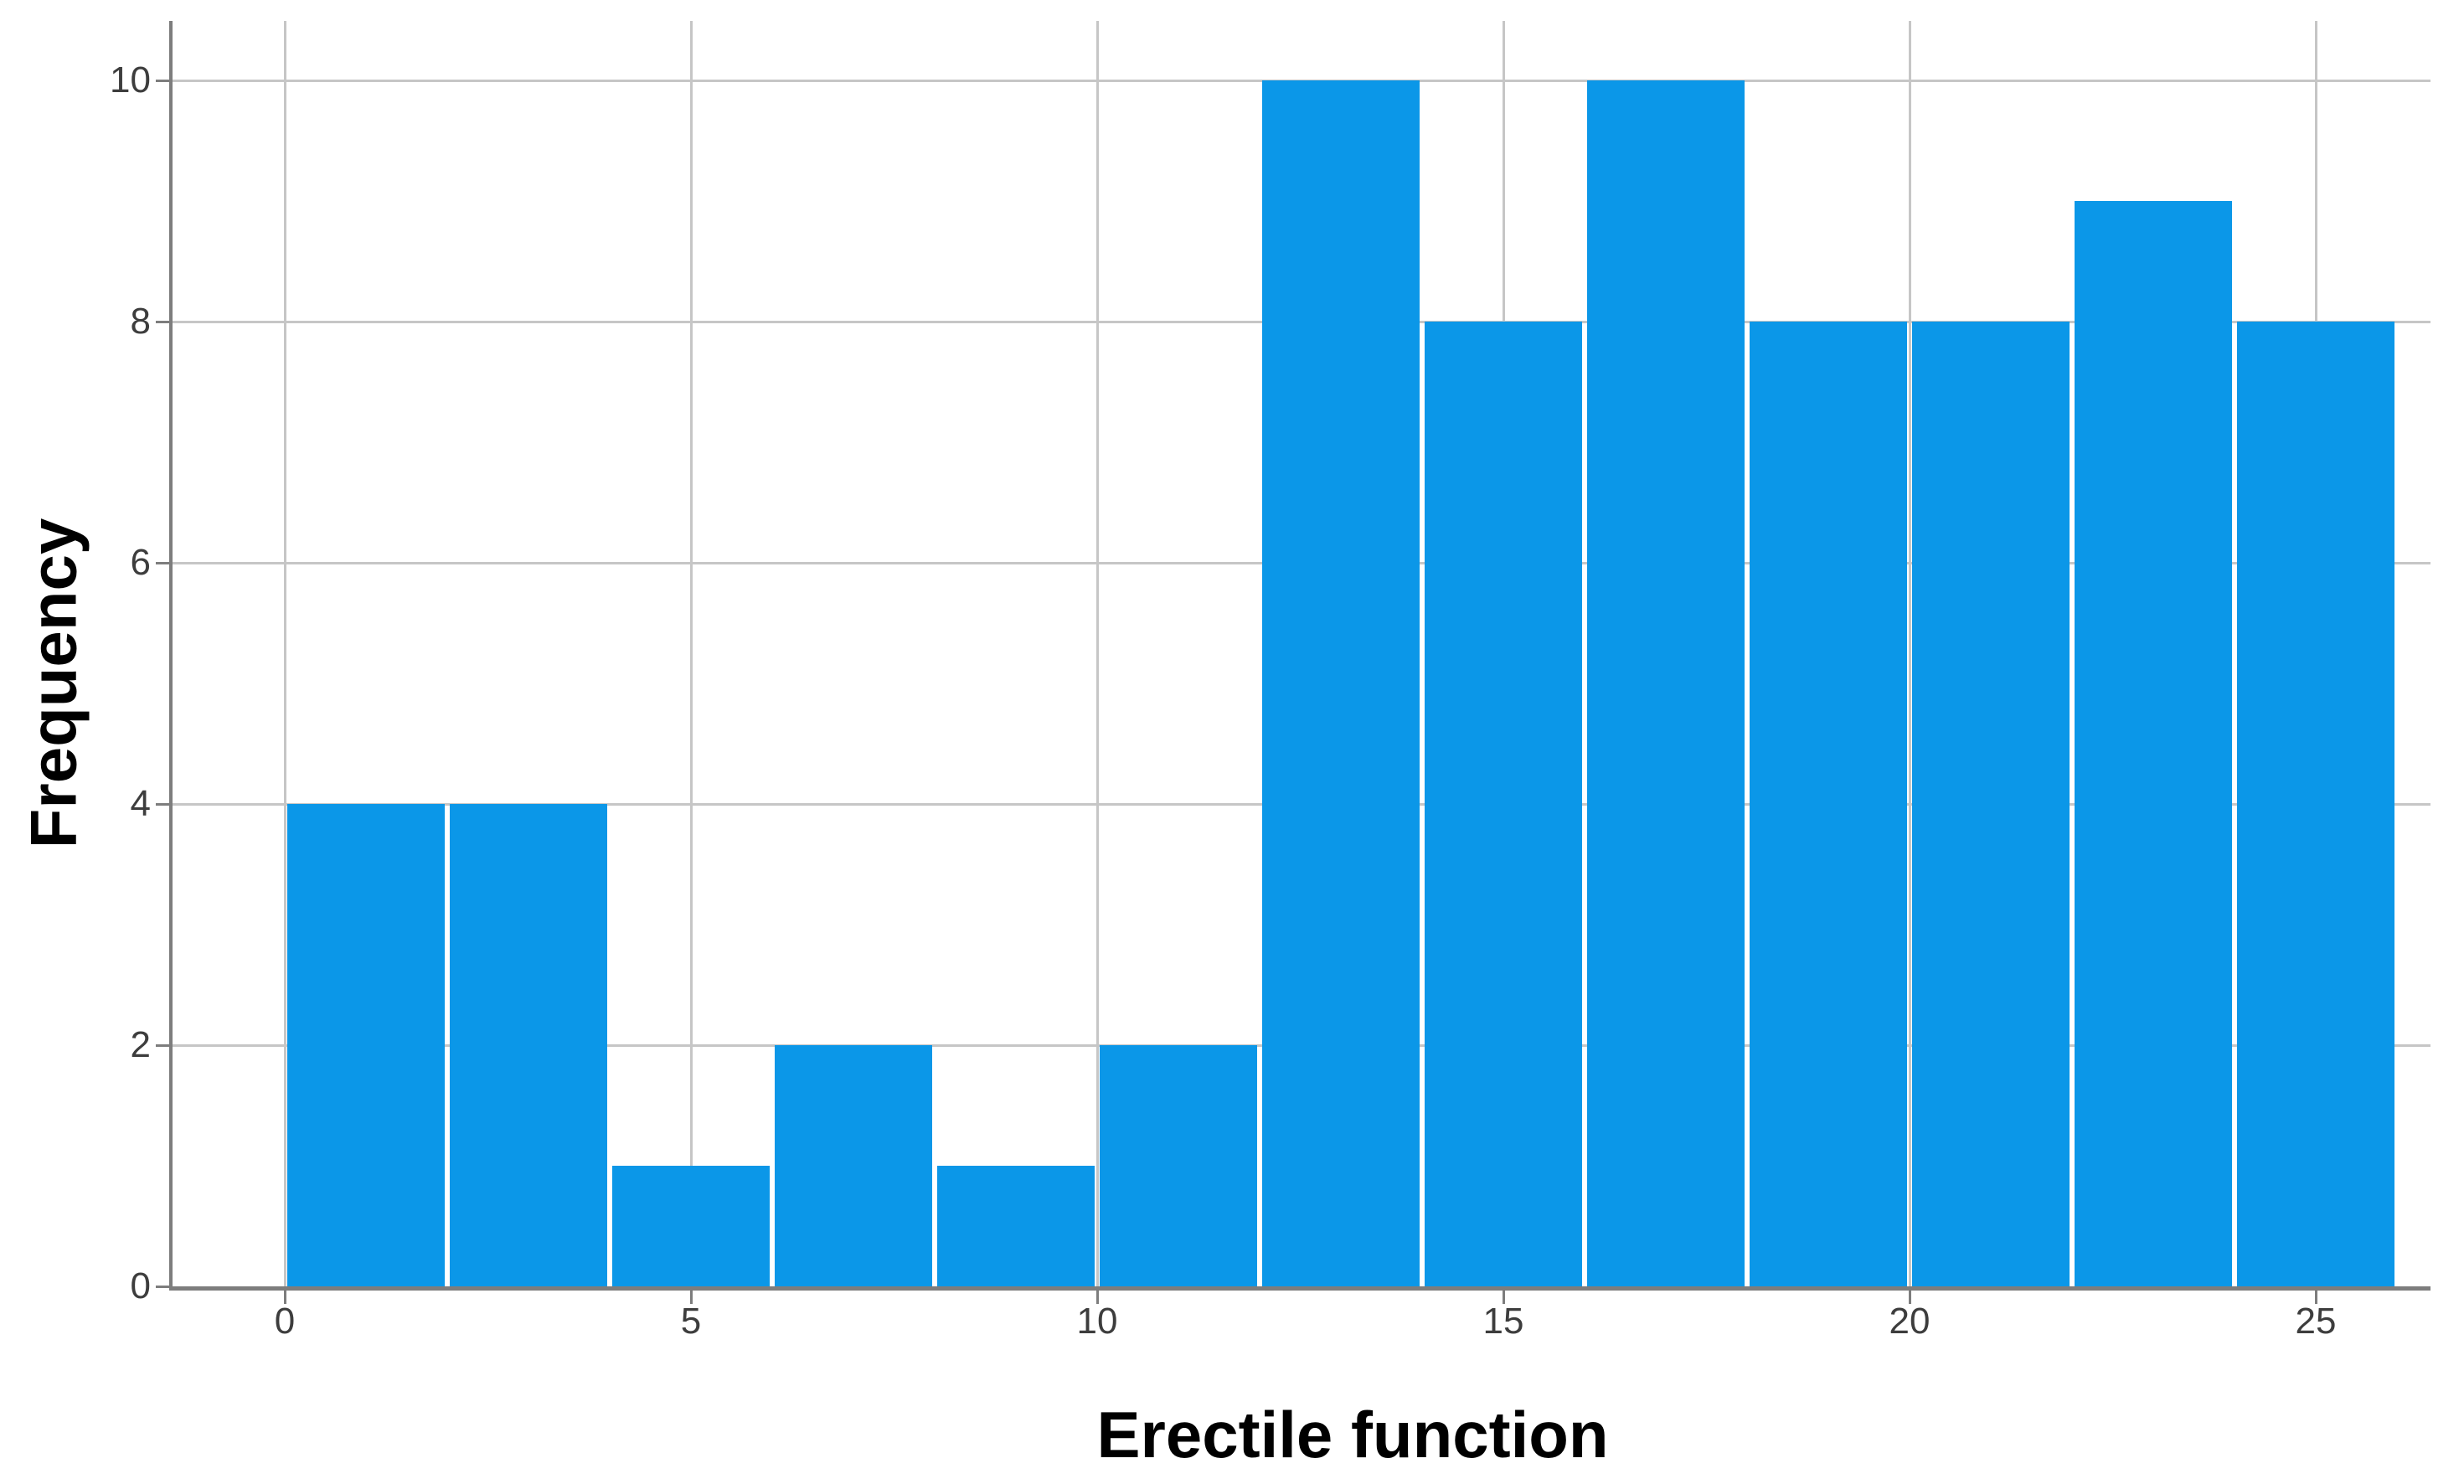 The width and height of the screenshot is (2464, 1484). Describe the element at coordinates (171, 656) in the screenshot. I see `y-axis-line` at that location.